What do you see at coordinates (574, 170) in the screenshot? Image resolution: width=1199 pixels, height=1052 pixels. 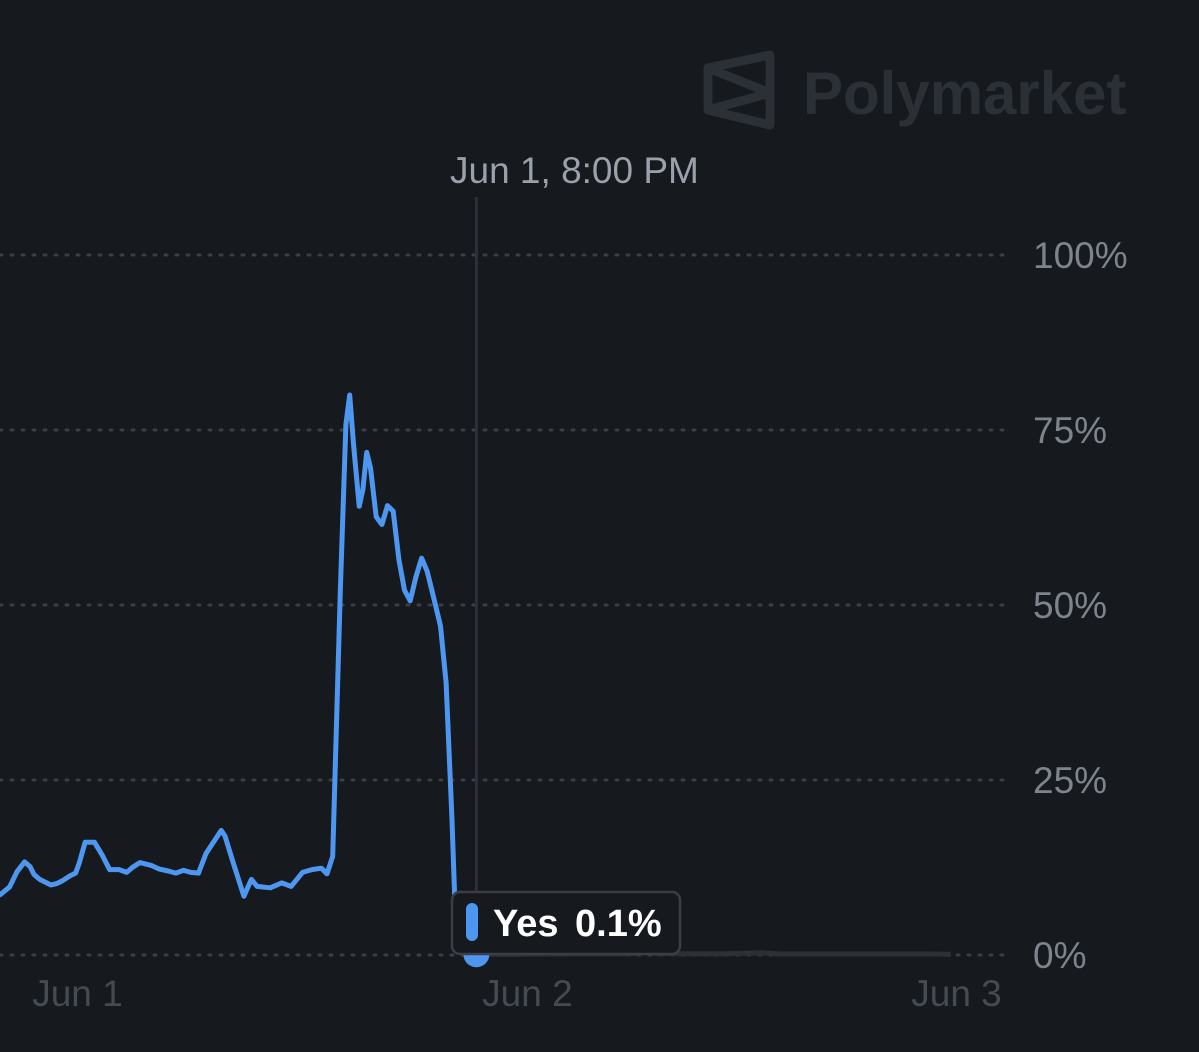 I see `hover-date-label: Jun 1, 8:00 PM` at bounding box center [574, 170].